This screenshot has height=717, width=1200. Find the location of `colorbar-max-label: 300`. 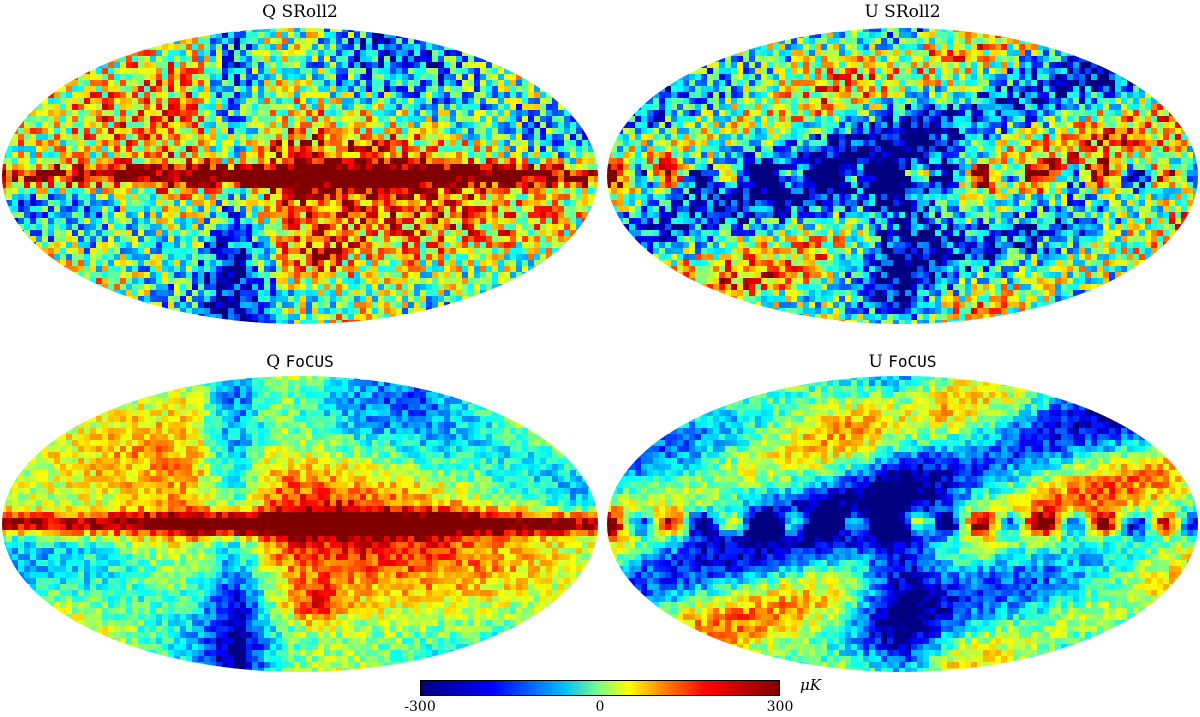

colorbar-max-label: 300 is located at coordinates (780, 707).